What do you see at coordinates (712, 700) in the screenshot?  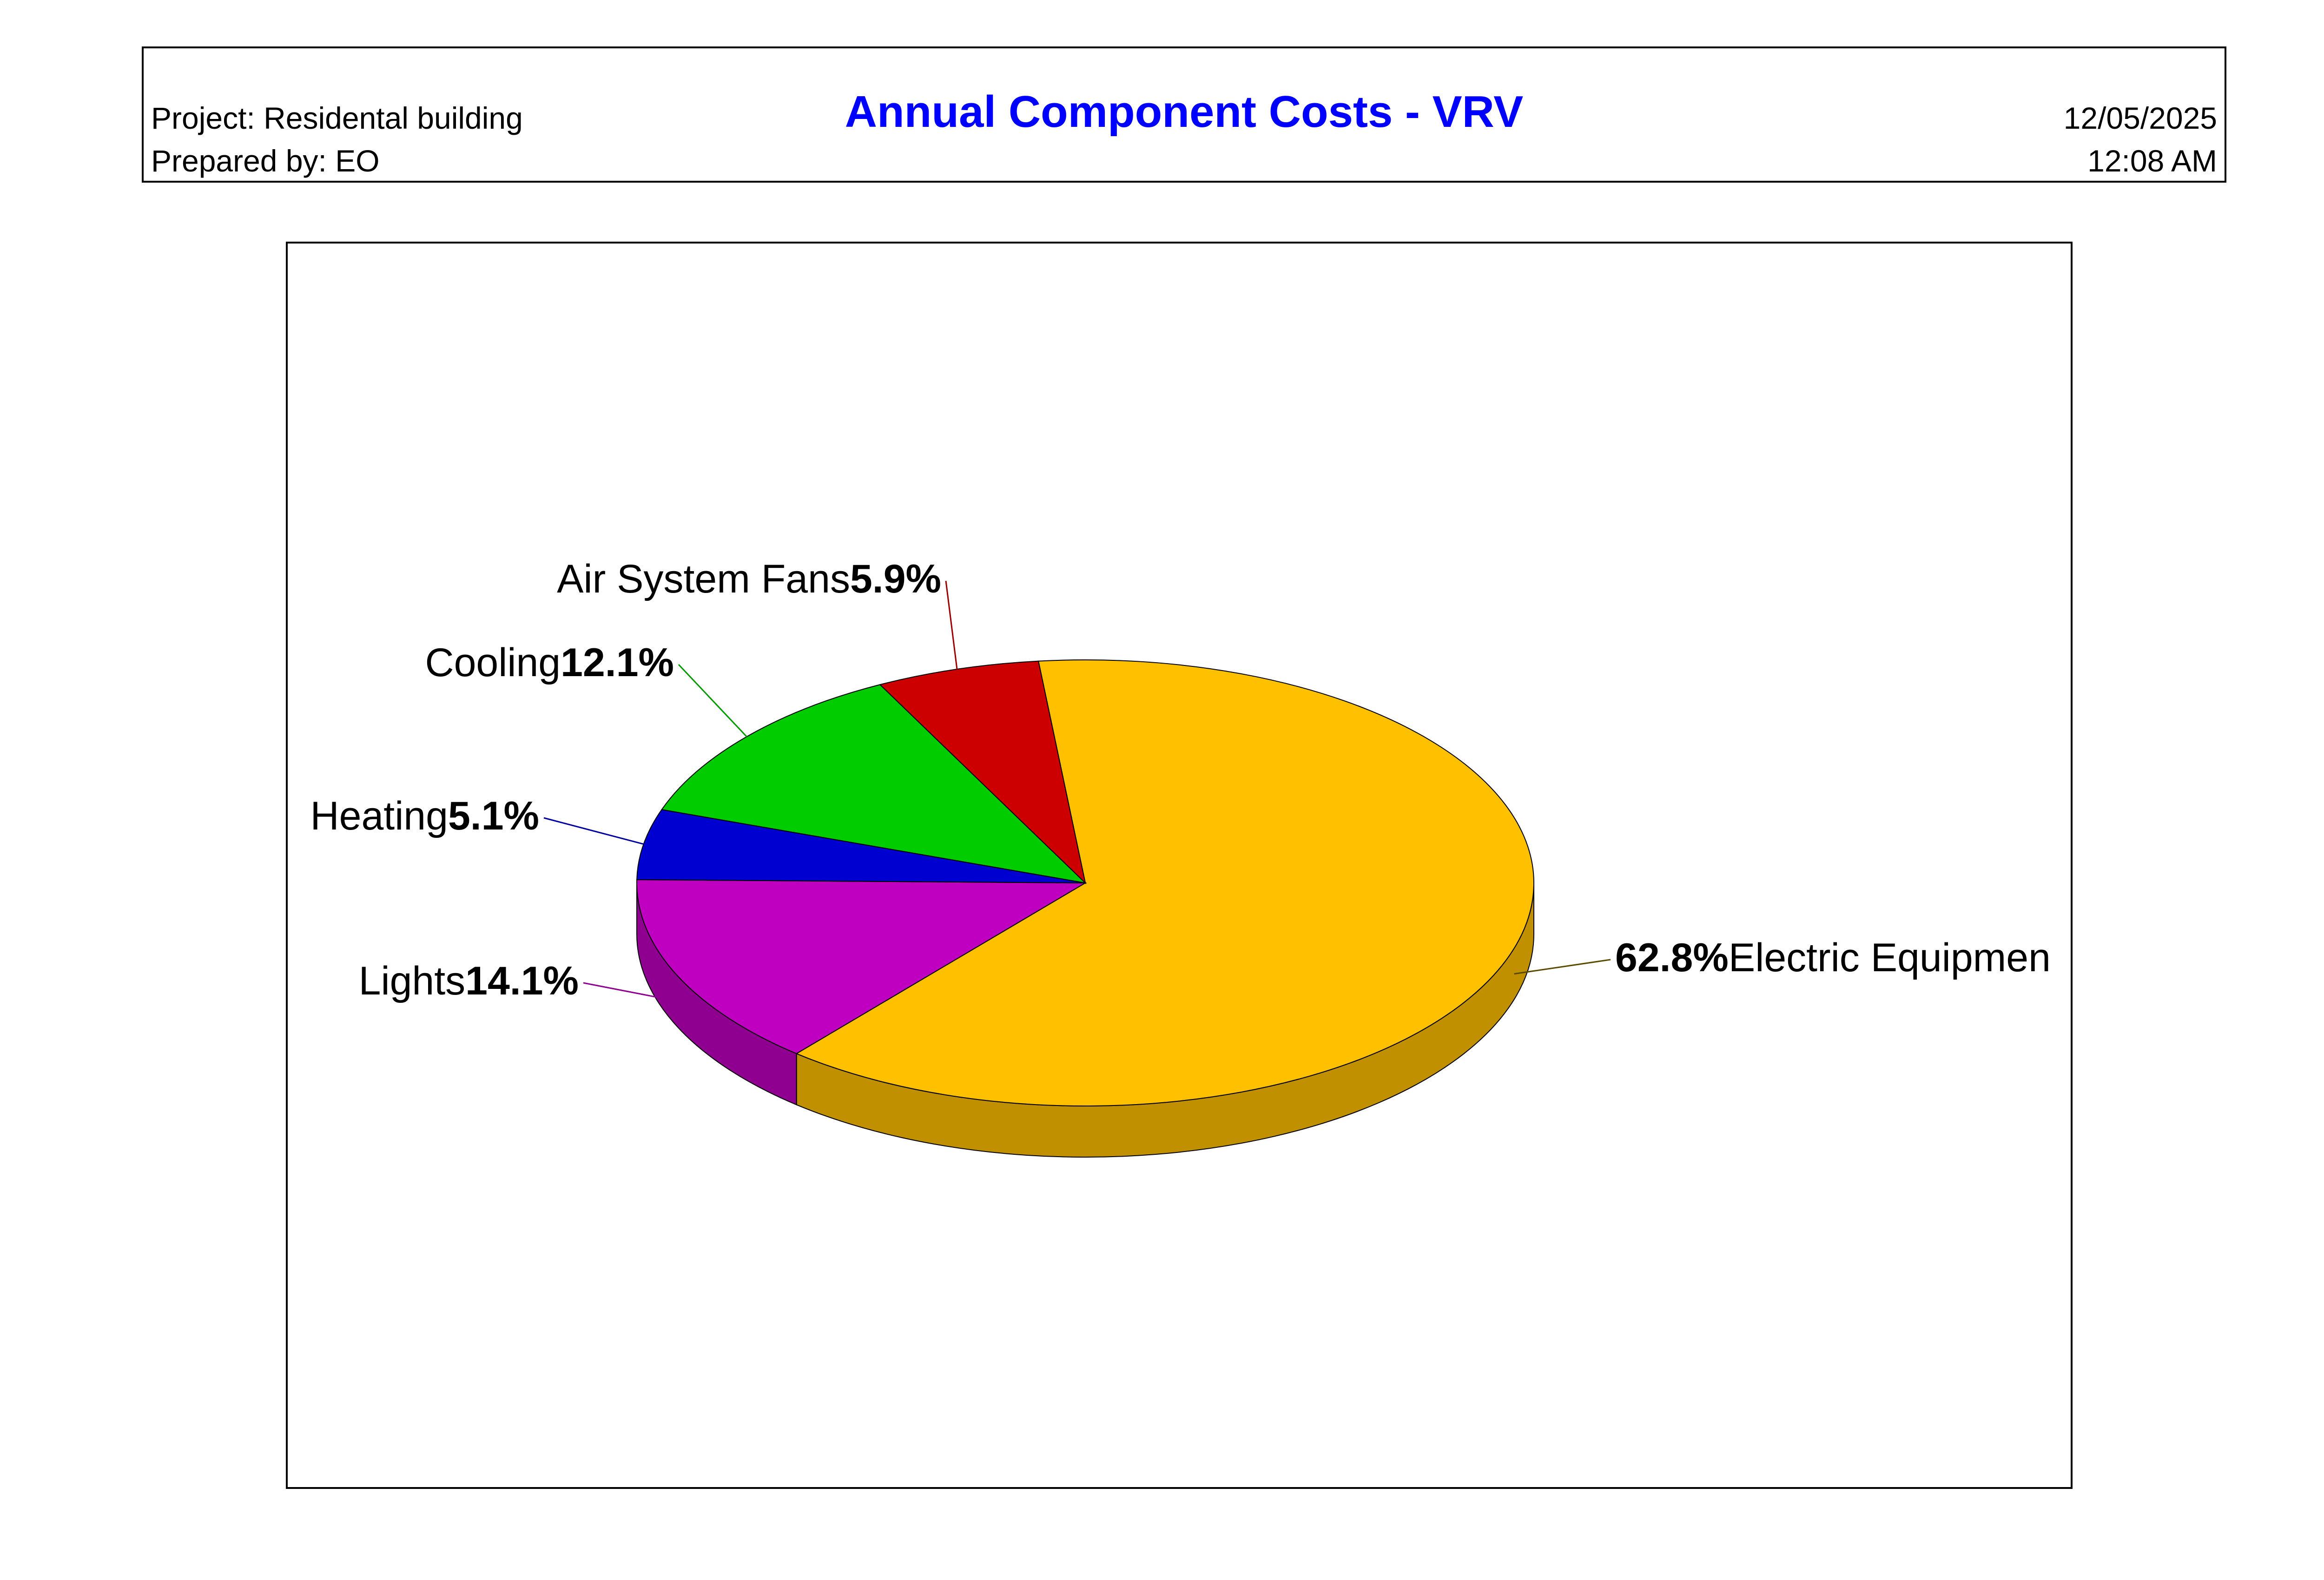 I see `leader-line-cooling` at bounding box center [712, 700].